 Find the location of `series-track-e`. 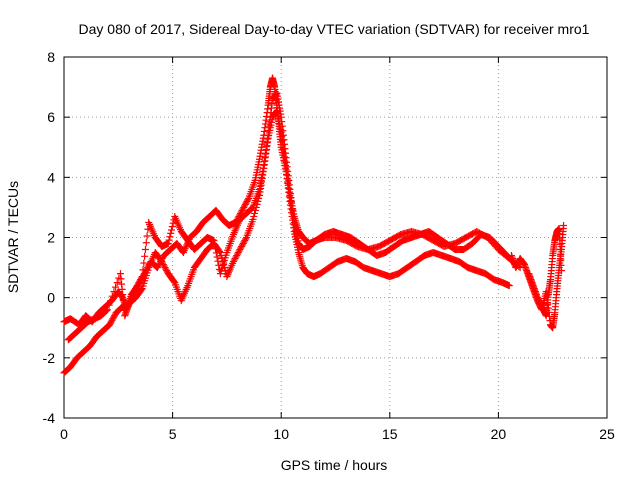

series-track-e is located at coordinates (545, 272).